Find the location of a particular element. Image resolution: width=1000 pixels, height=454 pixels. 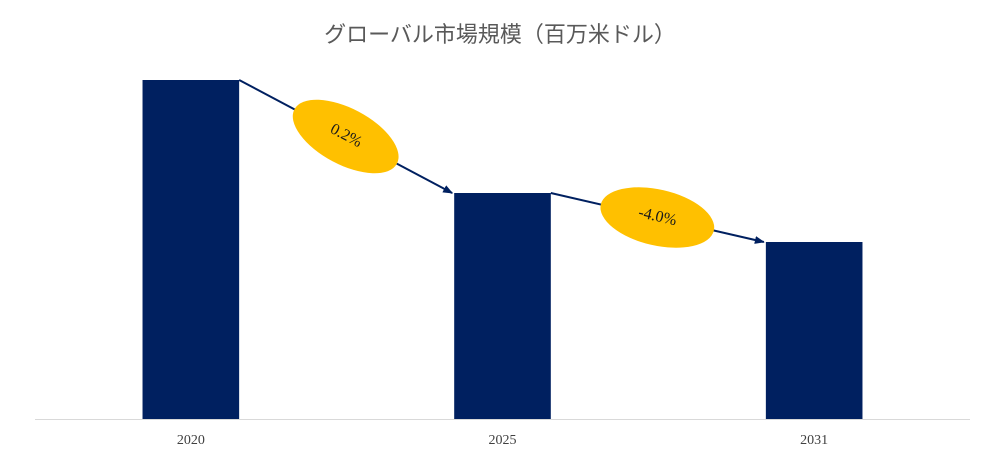

chart-title: グローバル市場規模（百万米ドル） is located at coordinates (500, 35).